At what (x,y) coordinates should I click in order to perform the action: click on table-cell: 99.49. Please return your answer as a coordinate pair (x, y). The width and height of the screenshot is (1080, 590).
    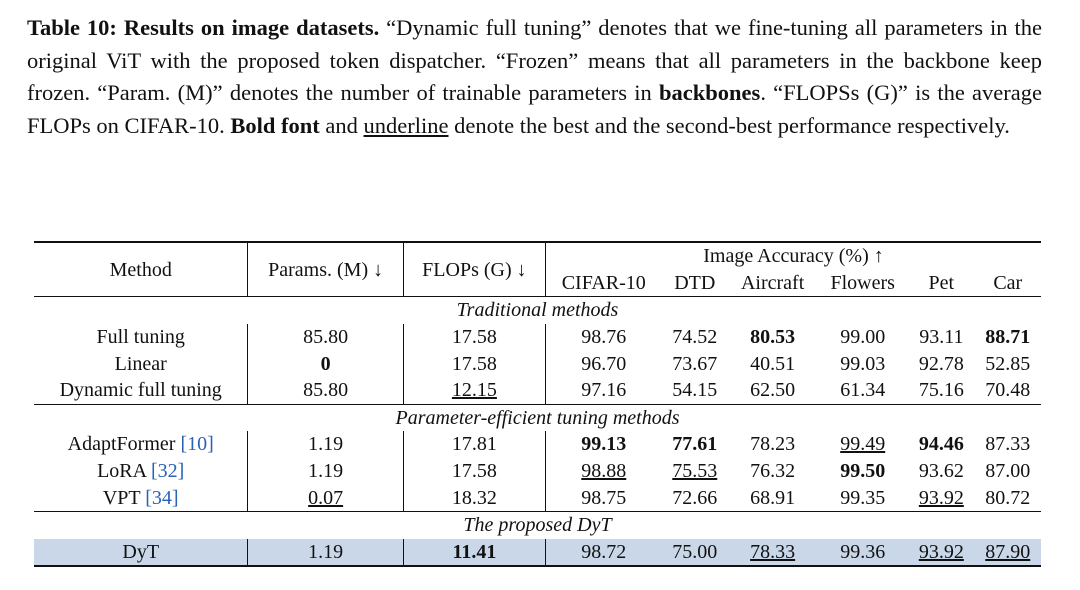
    Looking at the image, I should click on (862, 444).